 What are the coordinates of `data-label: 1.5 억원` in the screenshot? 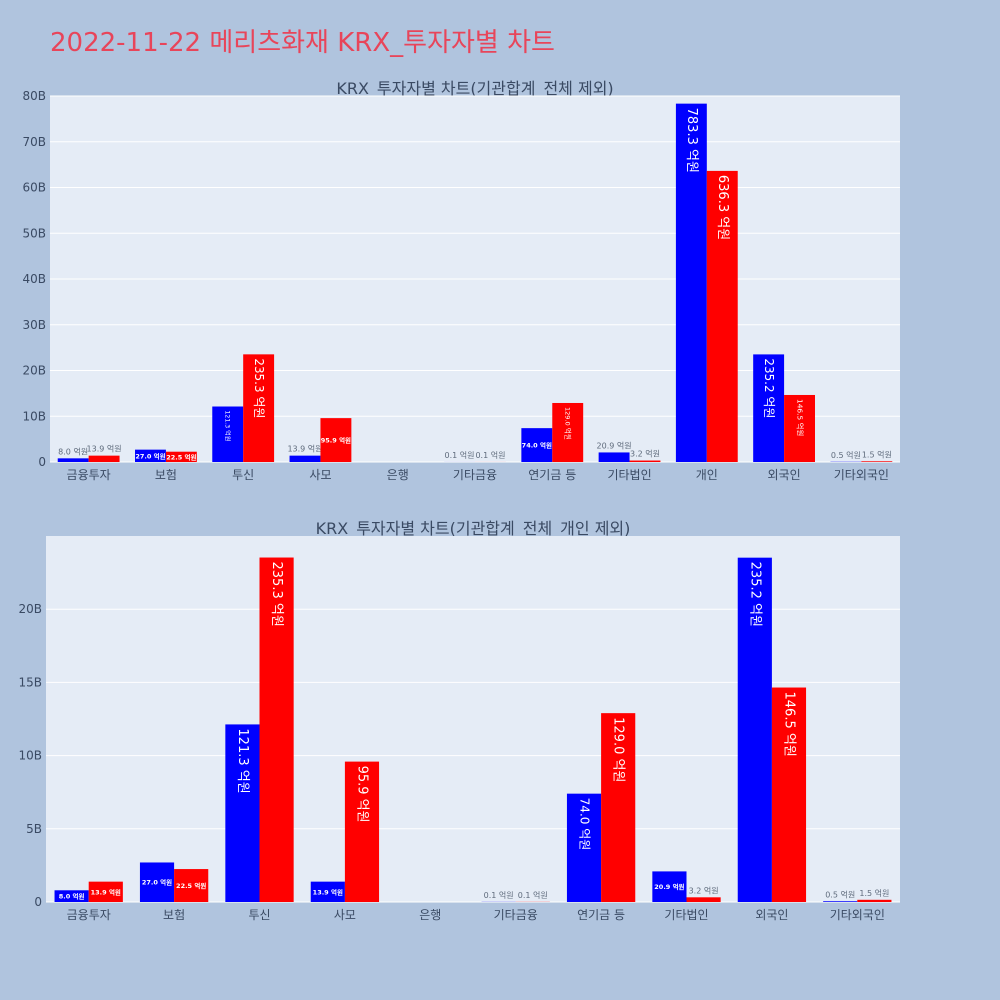 It's located at (874, 893).